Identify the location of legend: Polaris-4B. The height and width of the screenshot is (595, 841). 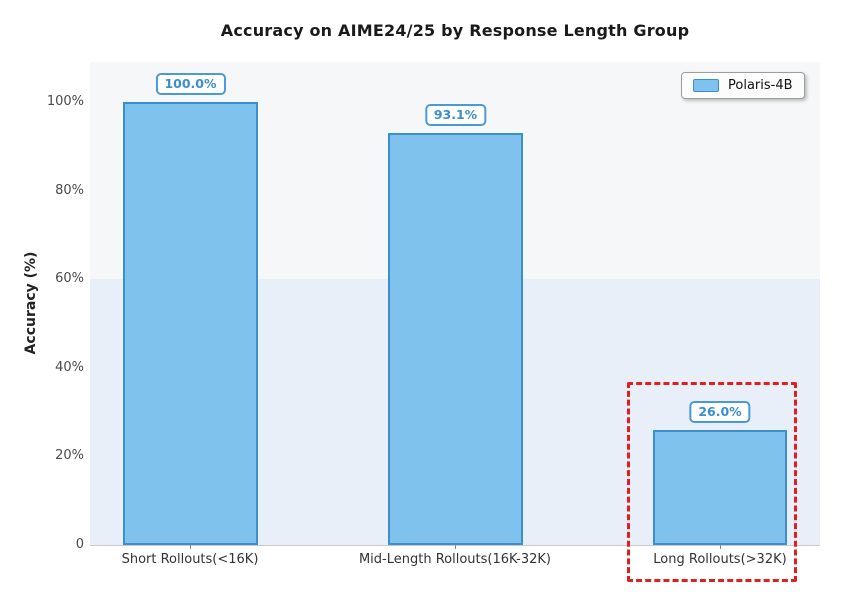
(743, 85).